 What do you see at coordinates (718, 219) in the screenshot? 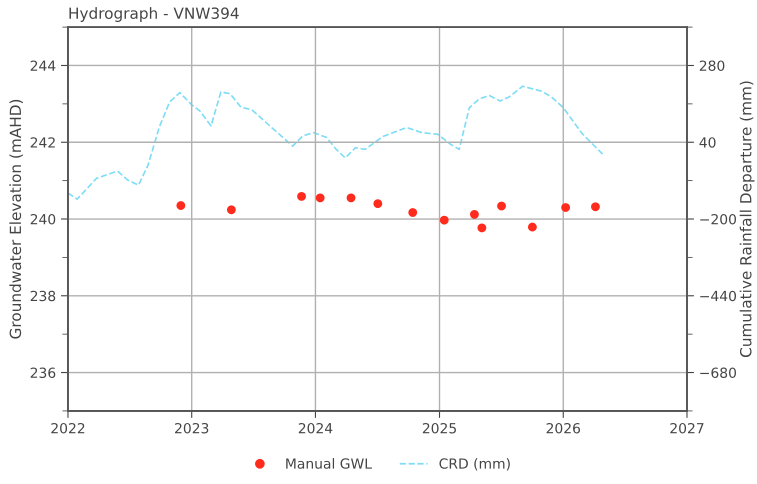
I see `y2-tick-label: −200` at bounding box center [718, 219].